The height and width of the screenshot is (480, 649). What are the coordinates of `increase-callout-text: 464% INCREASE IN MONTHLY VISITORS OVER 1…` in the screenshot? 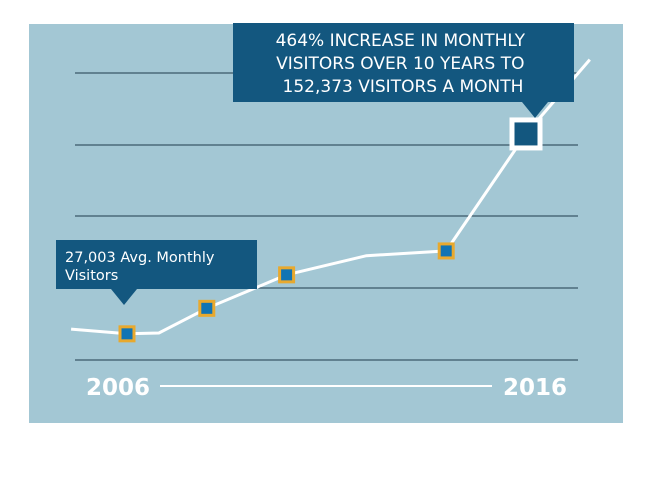 It's located at (403, 64).